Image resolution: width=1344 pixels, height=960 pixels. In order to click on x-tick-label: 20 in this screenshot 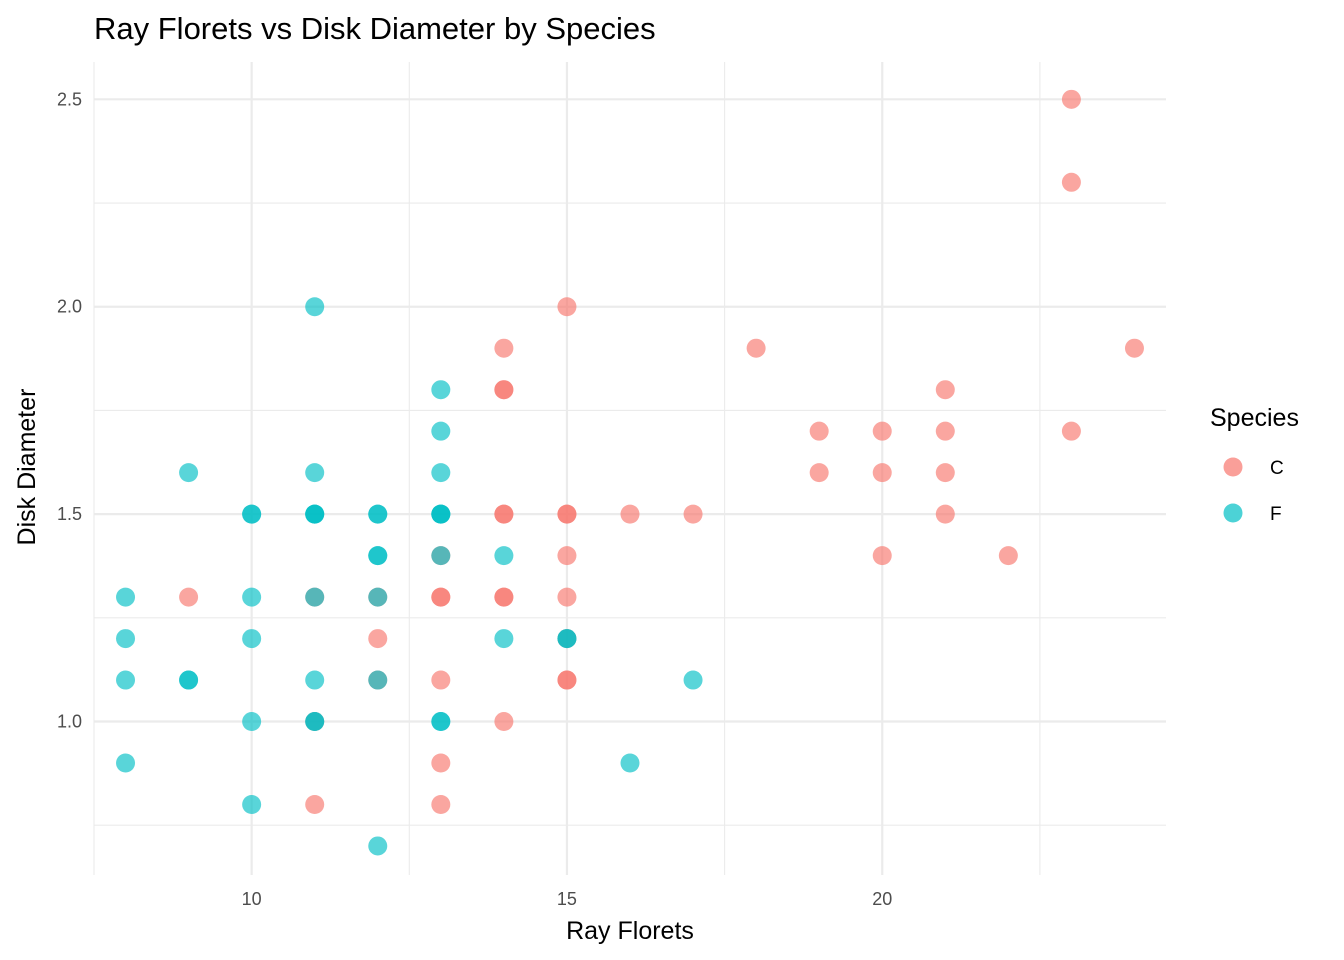, I will do `click(882, 899)`.